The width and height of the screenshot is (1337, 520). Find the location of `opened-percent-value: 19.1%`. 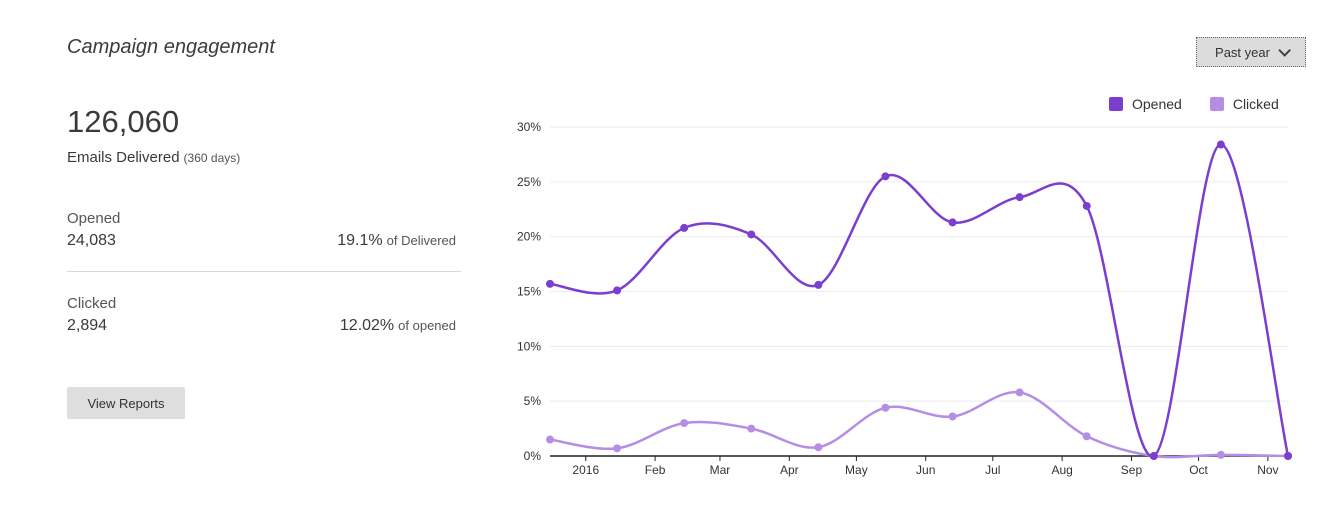

opened-percent-value: 19.1% is located at coordinates (360, 240).